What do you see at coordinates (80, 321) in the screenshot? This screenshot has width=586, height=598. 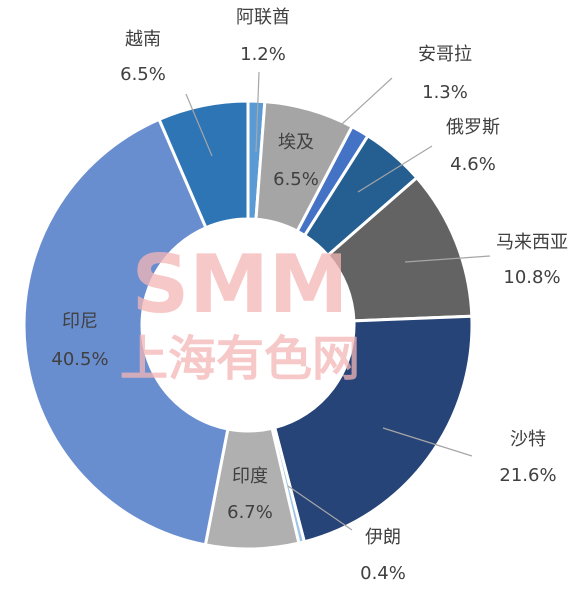 I see `category-label: 印尼` at bounding box center [80, 321].